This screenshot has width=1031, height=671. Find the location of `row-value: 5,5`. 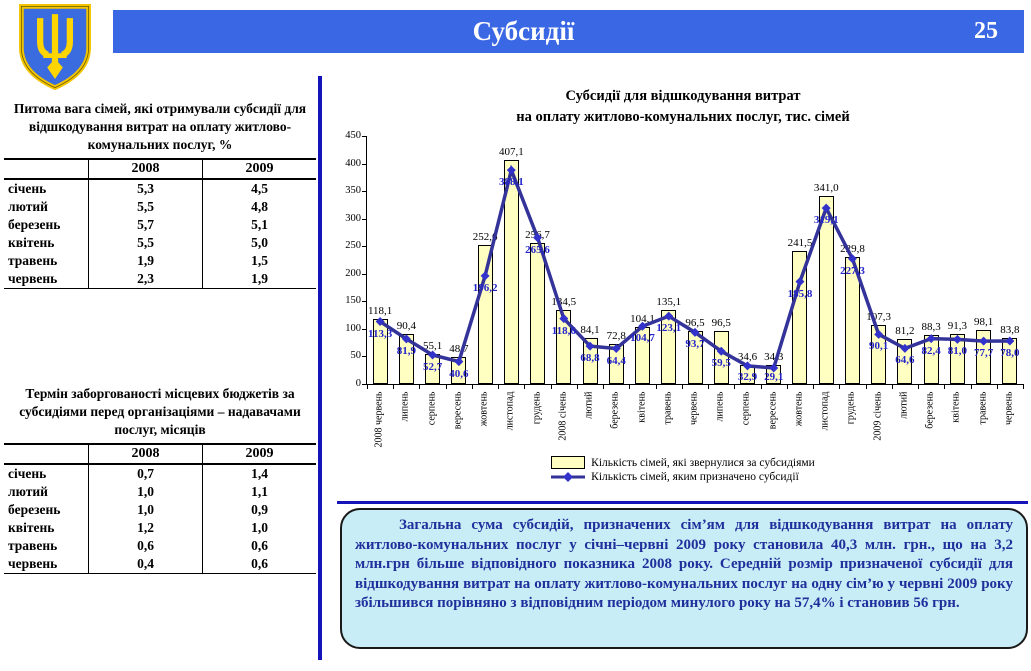

row-value: 5,5 is located at coordinates (145, 242).